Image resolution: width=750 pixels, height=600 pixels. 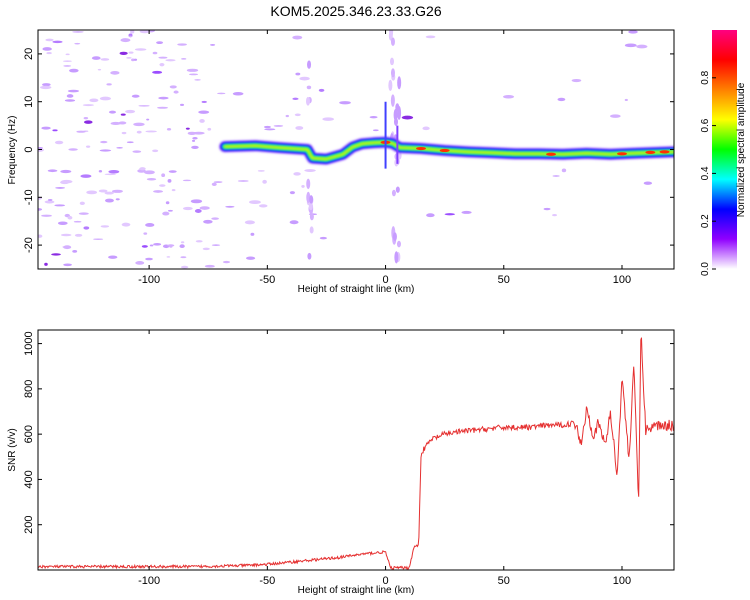 I want to click on bottom-y-axis-label: SNR (v/v), so click(x=12, y=449).